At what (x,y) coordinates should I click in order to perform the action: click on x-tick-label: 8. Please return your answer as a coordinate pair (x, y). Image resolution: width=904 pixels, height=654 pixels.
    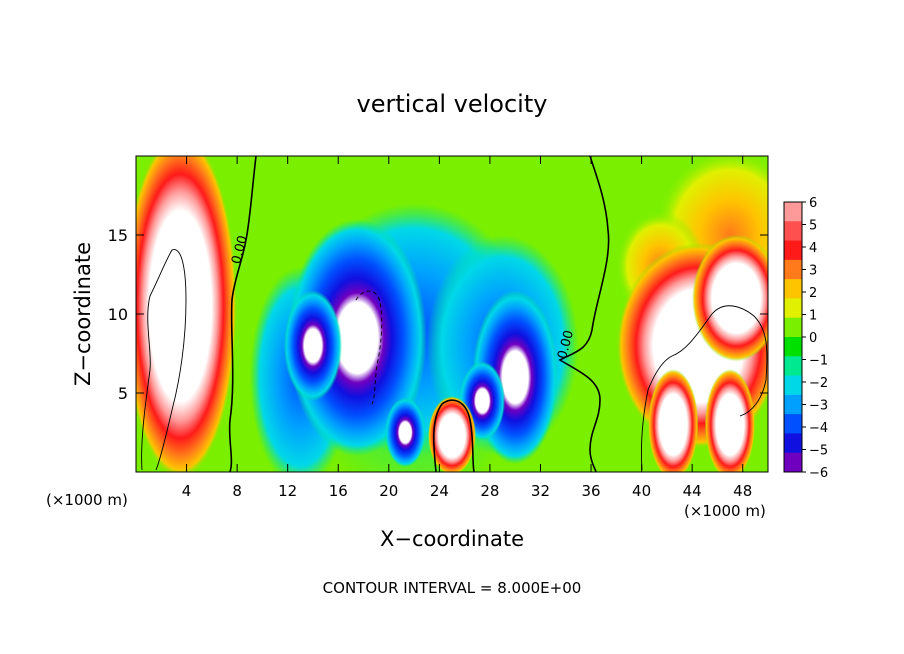
    Looking at the image, I should click on (237, 491).